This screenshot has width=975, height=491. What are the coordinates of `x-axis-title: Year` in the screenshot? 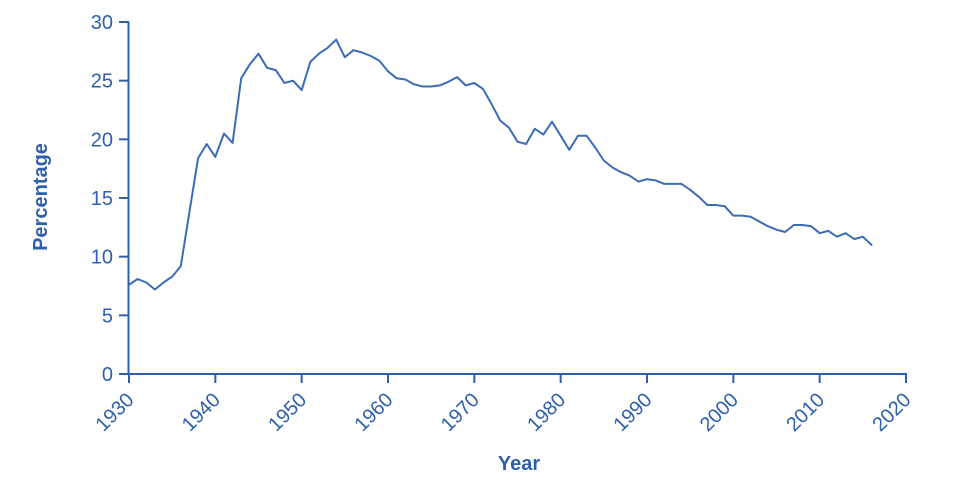 It's located at (519, 464).